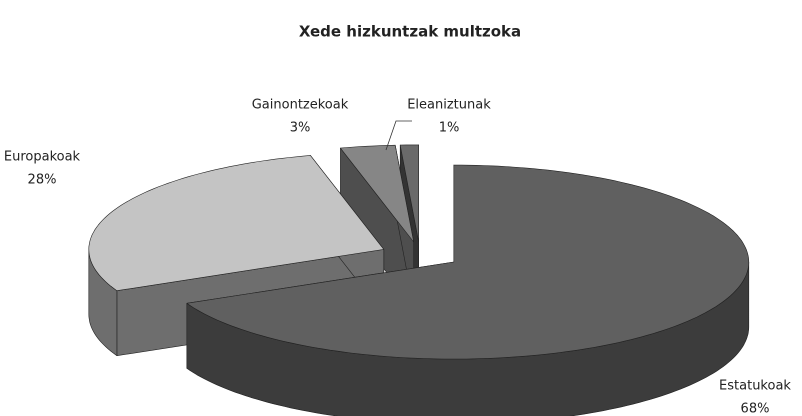 Image resolution: width=802 pixels, height=416 pixels. Describe the element at coordinates (398, 135) in the screenshot. I see `leader-line` at that location.